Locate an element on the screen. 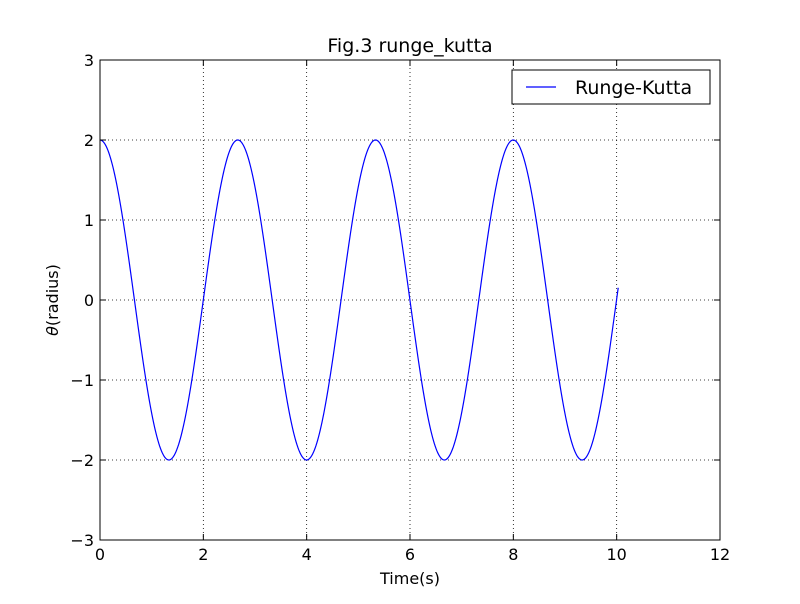 This screenshot has width=800, height=604. x-tick-label: 4 is located at coordinates (307, 554).